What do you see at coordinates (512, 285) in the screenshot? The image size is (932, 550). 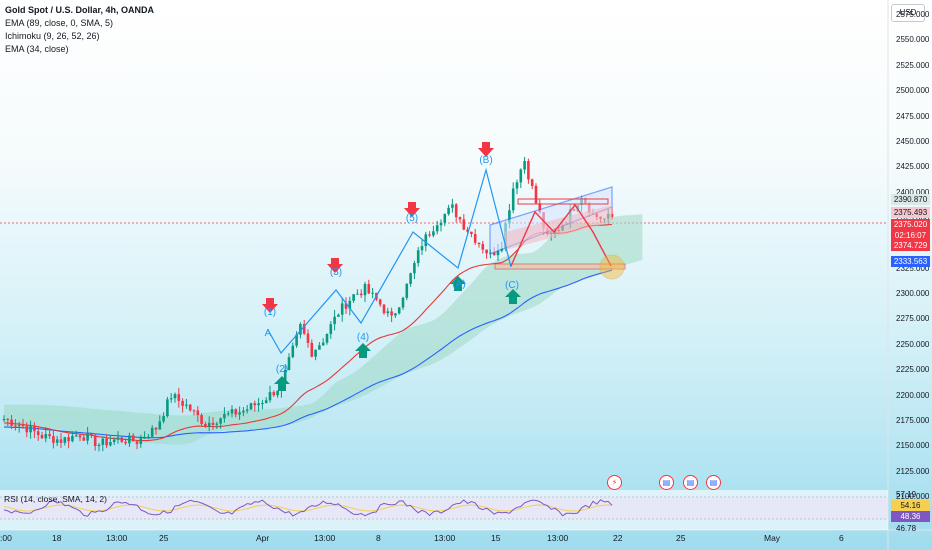 I see `wave-label: (C)` at bounding box center [512, 285].